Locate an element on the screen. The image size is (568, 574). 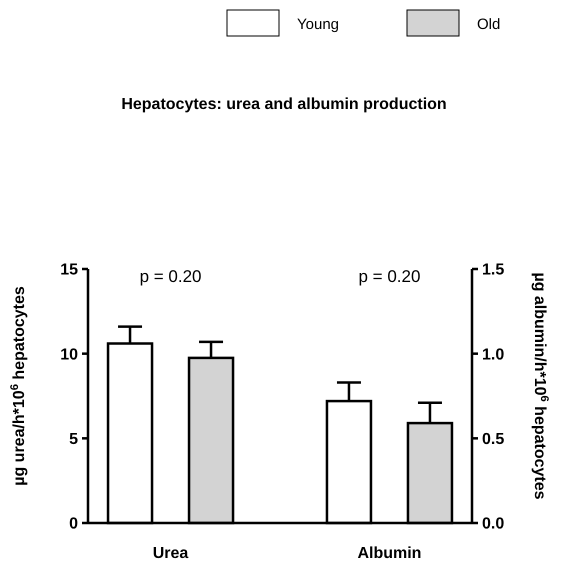
legend-label: Old is located at coordinates (488, 24).